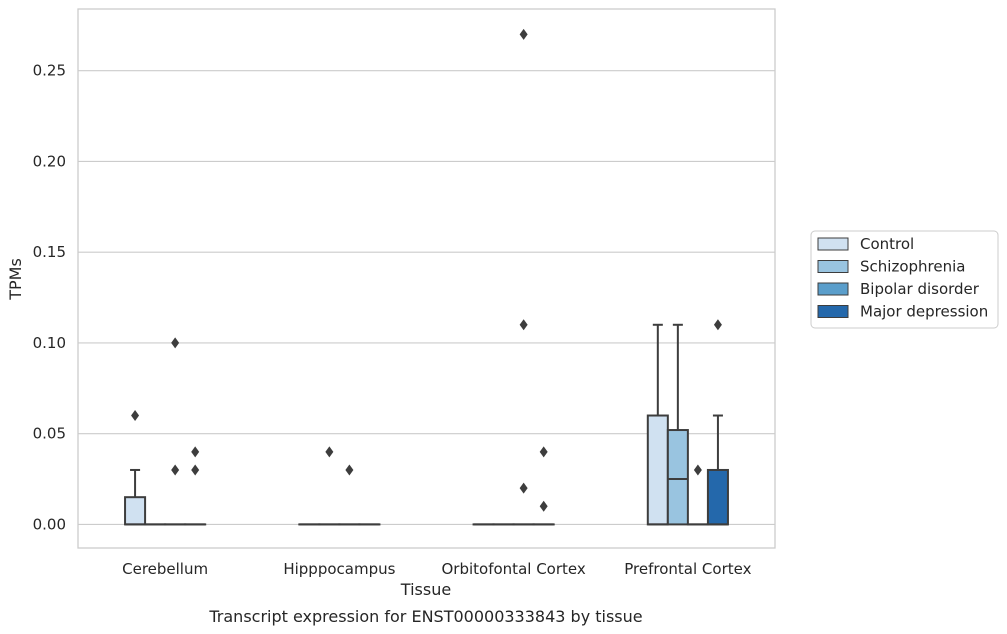 This screenshot has width=1007, height=634. I want to click on y-tick-label: 0.20, so click(49, 161).